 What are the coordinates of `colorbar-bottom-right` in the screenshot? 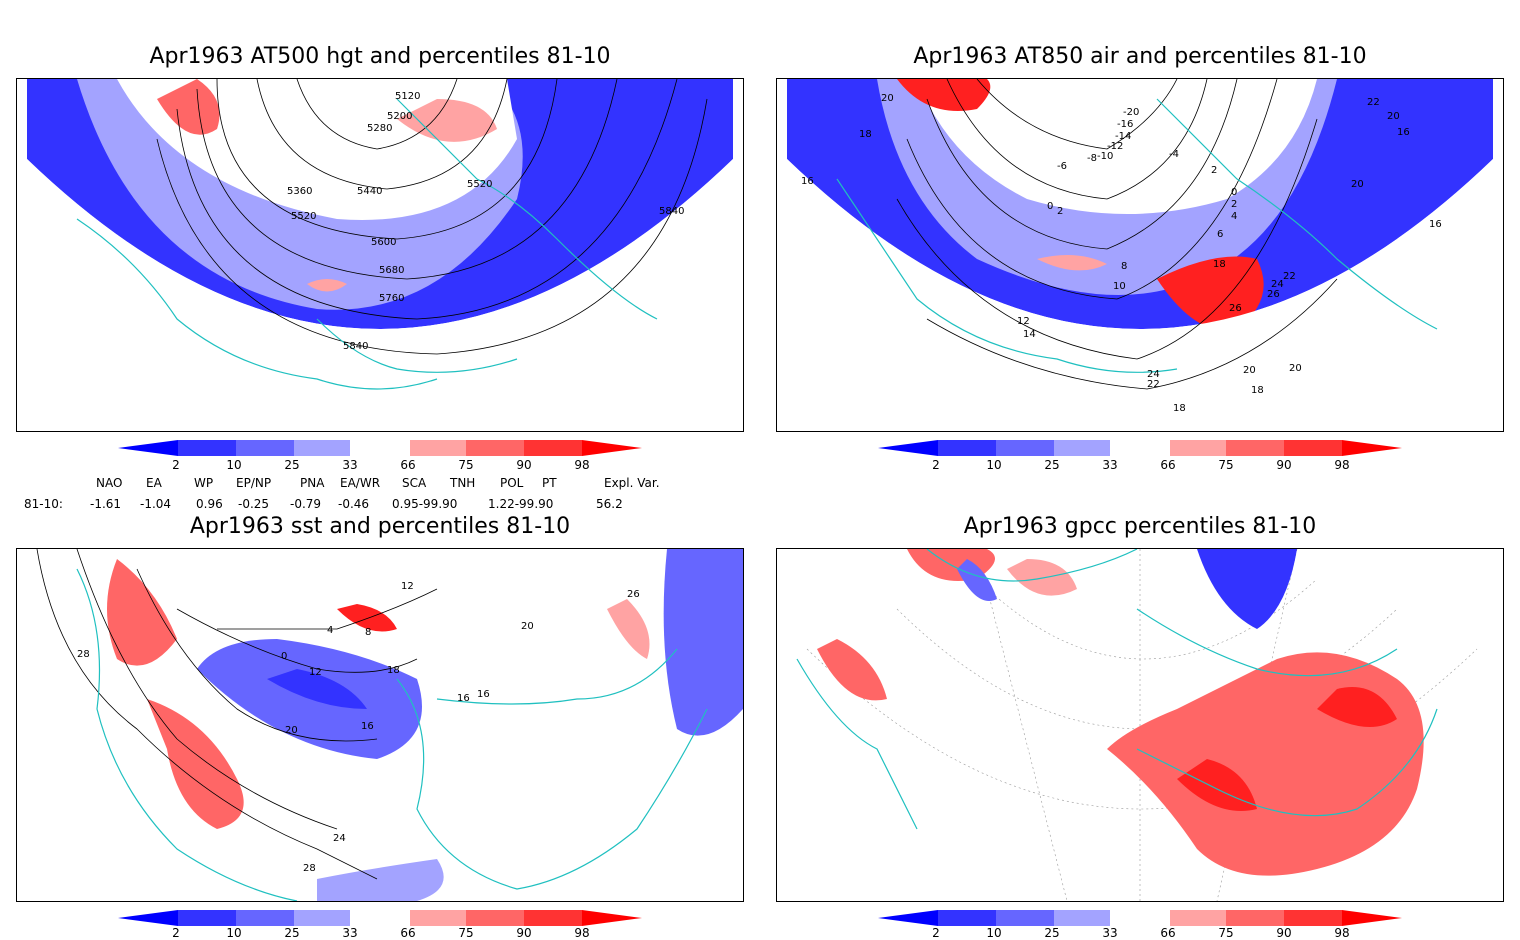 It's located at (1140, 918).